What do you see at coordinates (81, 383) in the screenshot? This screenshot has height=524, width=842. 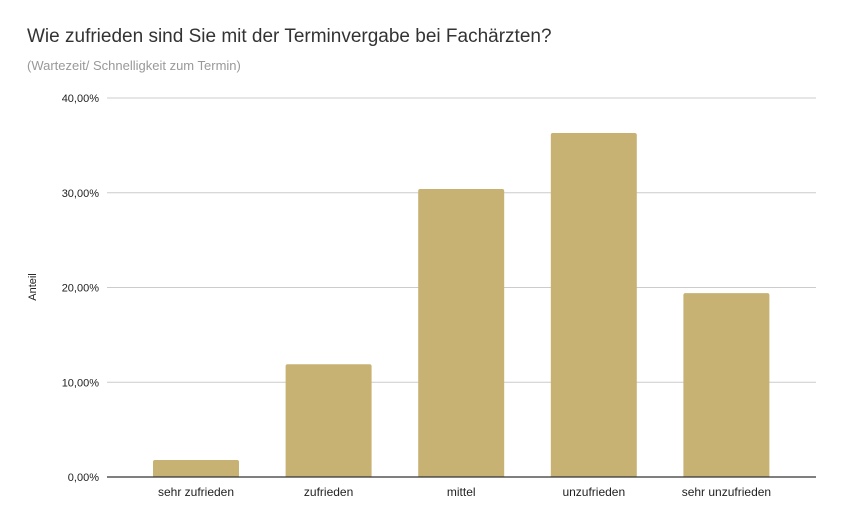 I see `y-tick-label: 10,00%` at bounding box center [81, 383].